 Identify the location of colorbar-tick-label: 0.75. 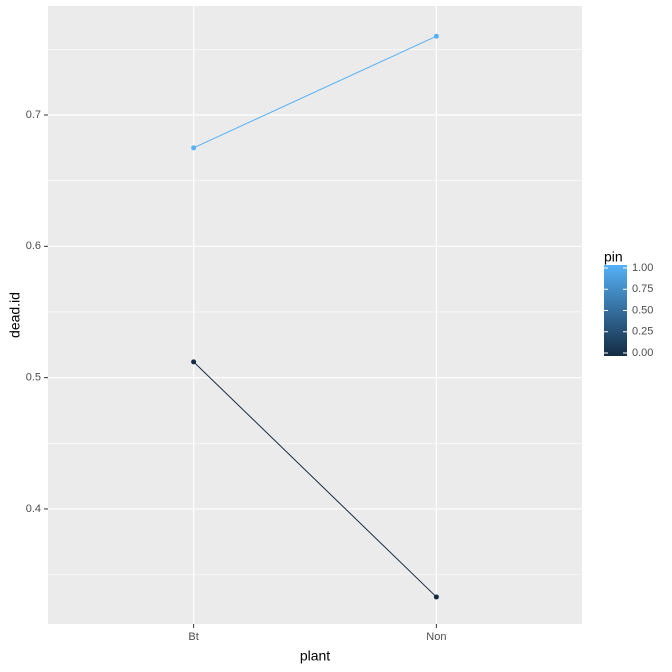
(642, 289).